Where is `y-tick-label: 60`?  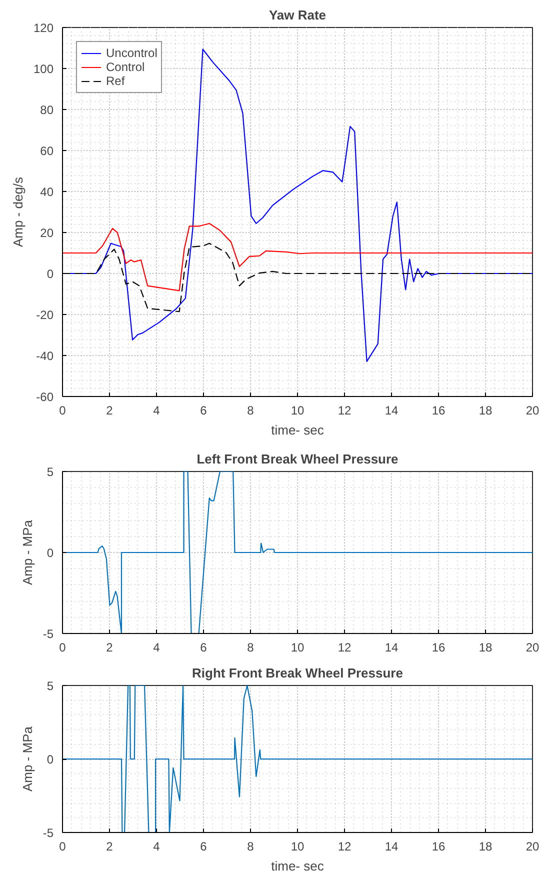 y-tick-label: 60 is located at coordinates (47, 151).